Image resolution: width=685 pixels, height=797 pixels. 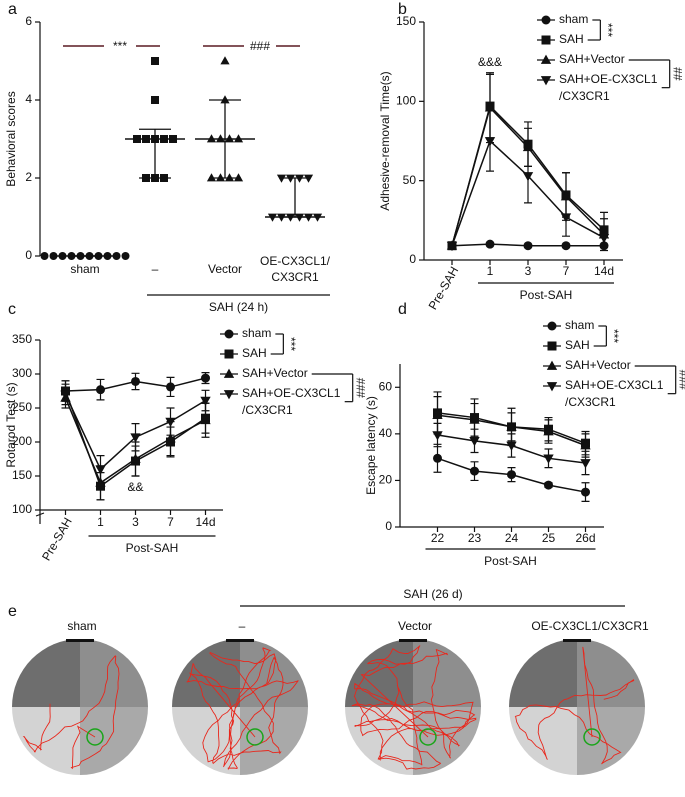 I want to click on y-tick-label: 350, so click(x=22, y=339).